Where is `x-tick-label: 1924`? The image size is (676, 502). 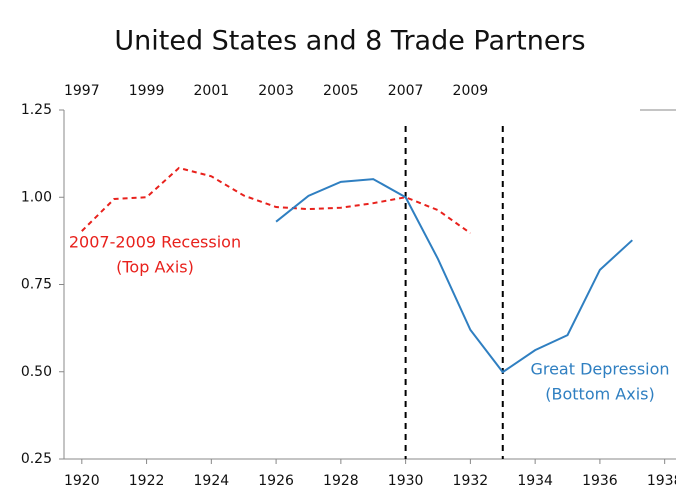 x-tick-label: 1924 is located at coordinates (212, 481).